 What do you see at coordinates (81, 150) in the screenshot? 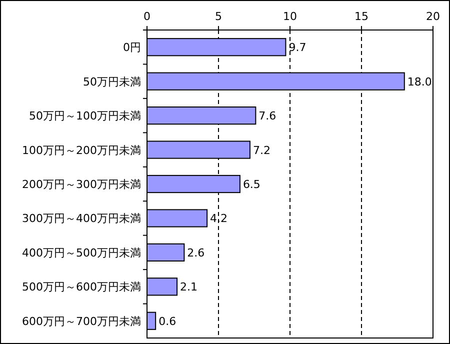
I see `y-tick-label: 100万円～200万円未満` at bounding box center [81, 150].